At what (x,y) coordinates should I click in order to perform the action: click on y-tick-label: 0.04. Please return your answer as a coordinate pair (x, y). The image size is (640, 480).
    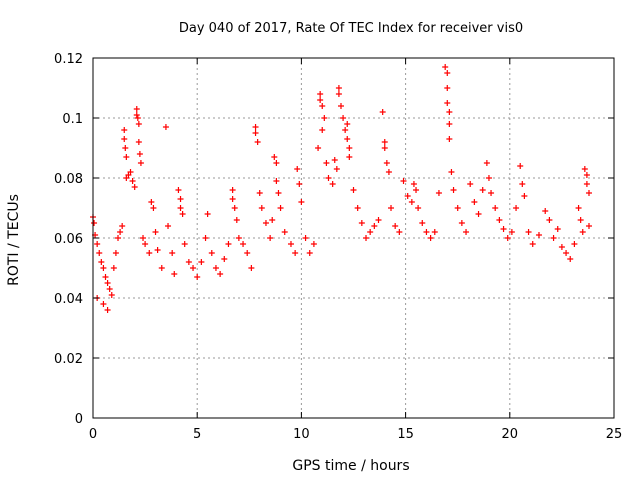
    Looking at the image, I should click on (68, 299).